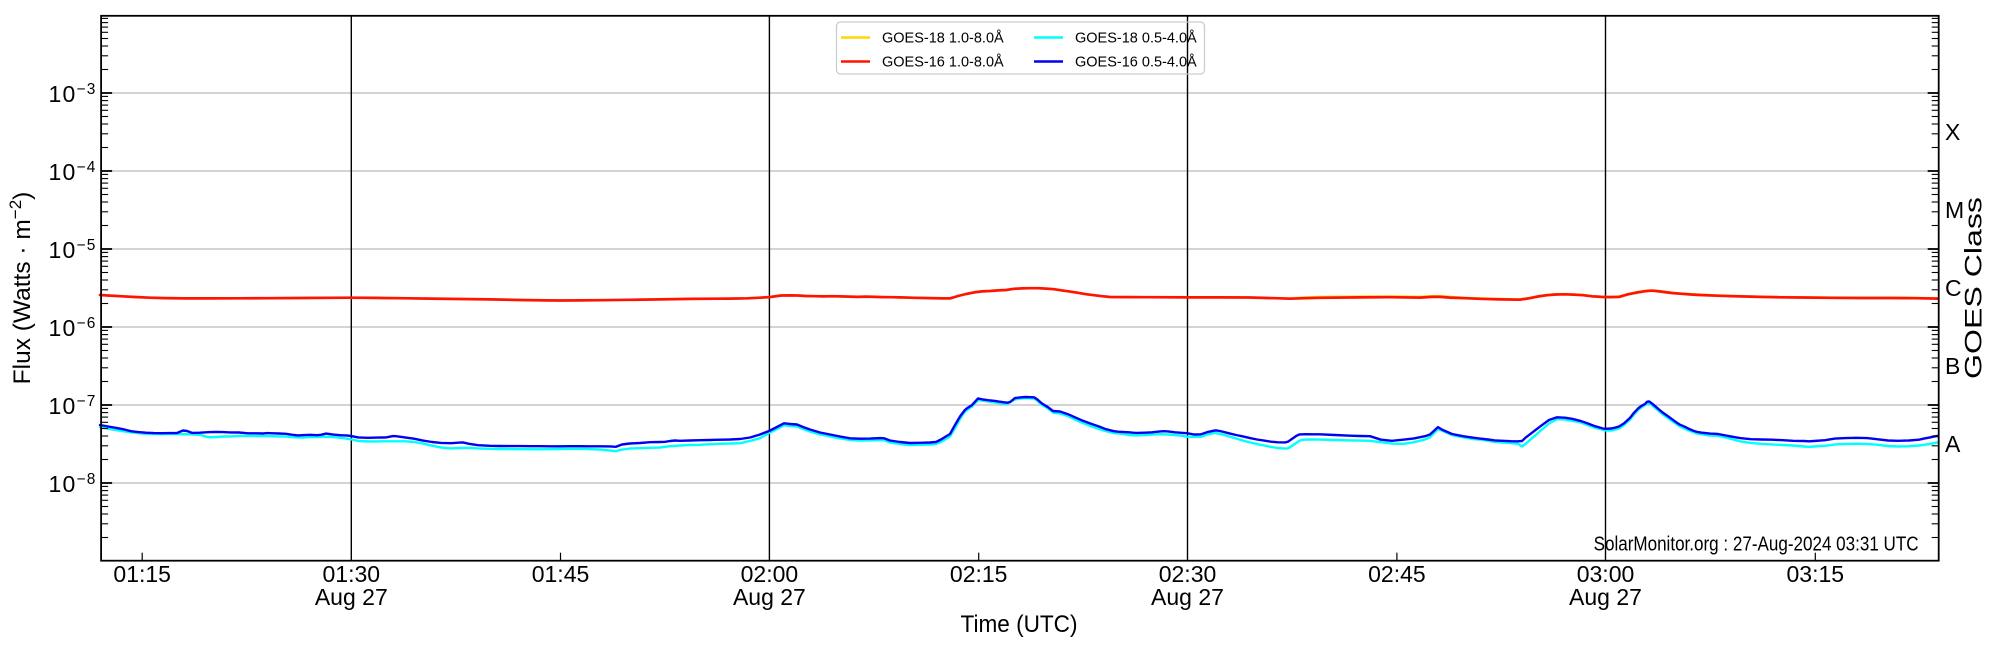 The image size is (2000, 650). What do you see at coordinates (979, 574) in the screenshot?
I see `svg-text: 02:15` at bounding box center [979, 574].